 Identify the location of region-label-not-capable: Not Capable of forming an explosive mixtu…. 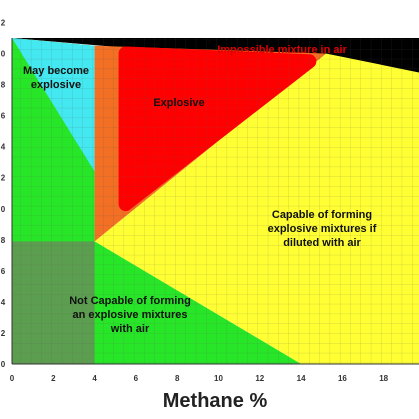
(130, 315).